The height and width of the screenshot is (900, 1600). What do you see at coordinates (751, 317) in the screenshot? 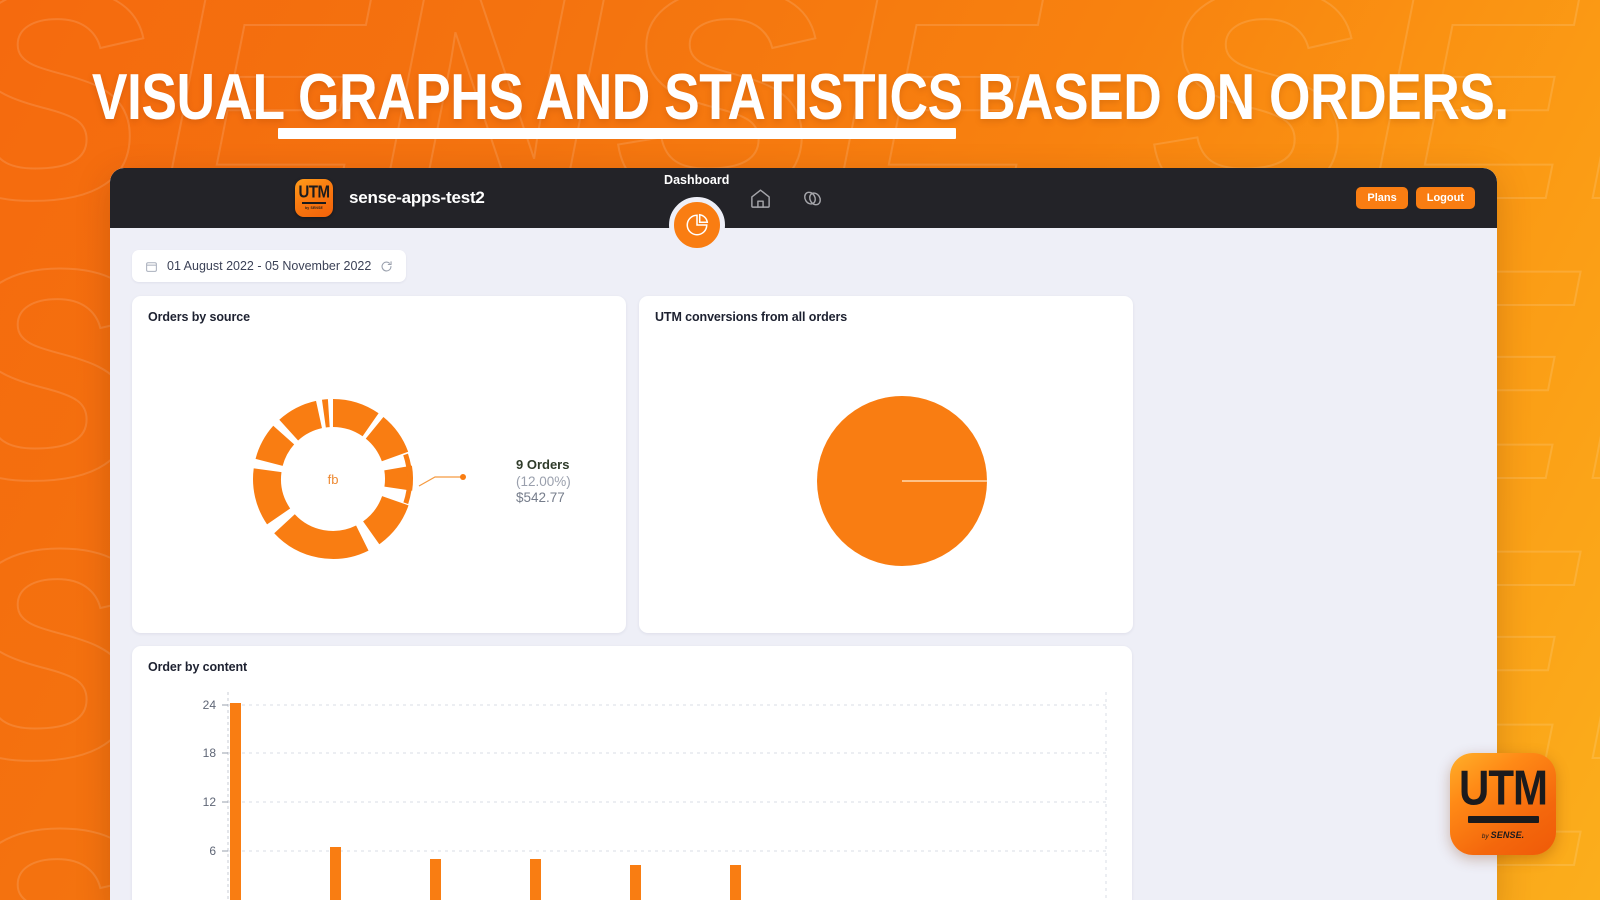
I see `card-title-utm-conversions: UTM conversions from all orders` at bounding box center [751, 317].